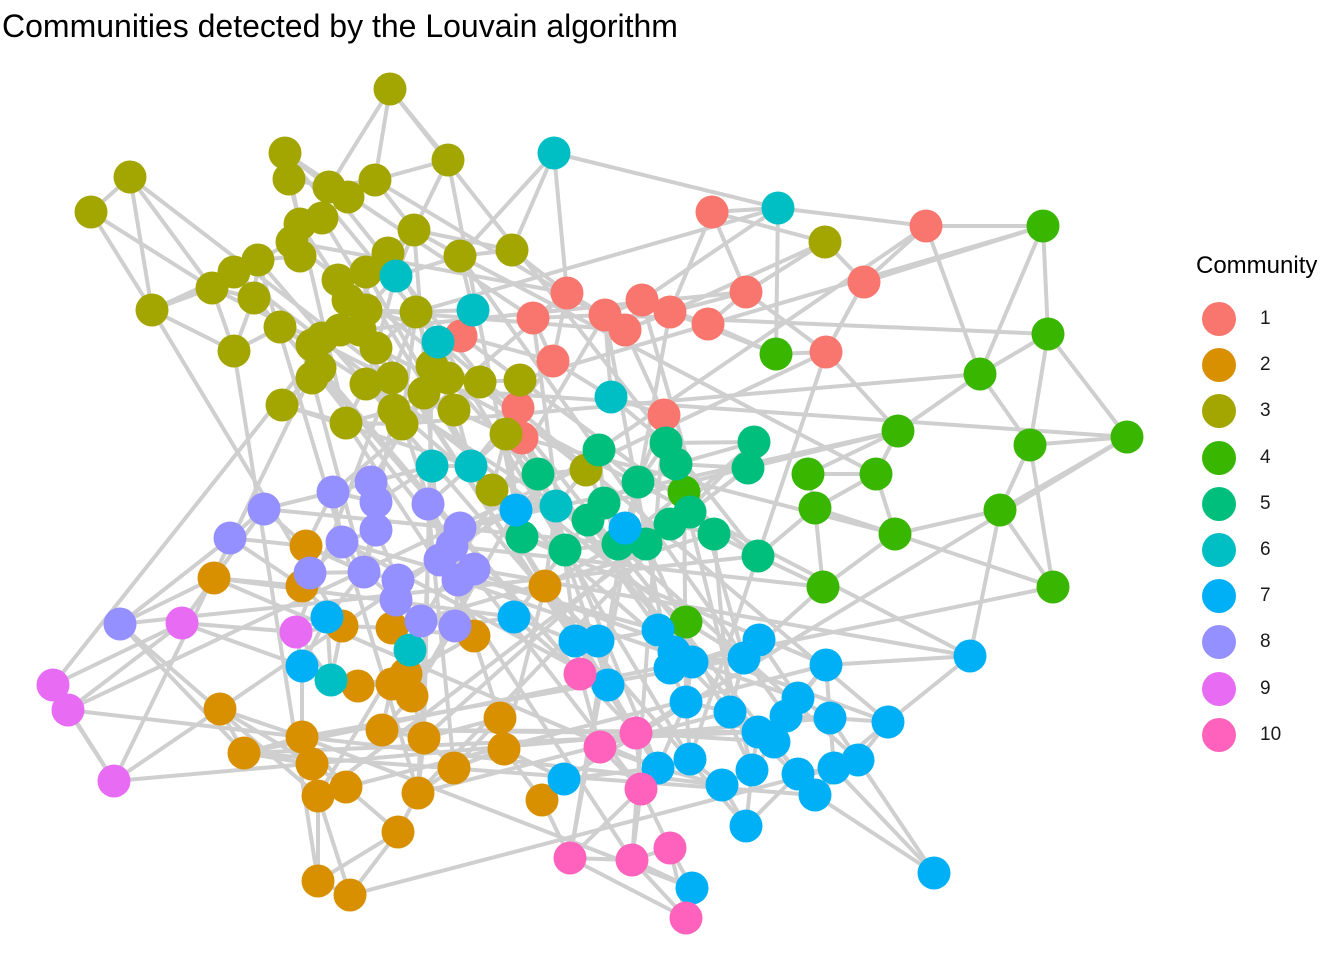 The image size is (1344, 960). Describe the element at coordinates (1256, 689) in the screenshot. I see `legend-item: 9` at that location.